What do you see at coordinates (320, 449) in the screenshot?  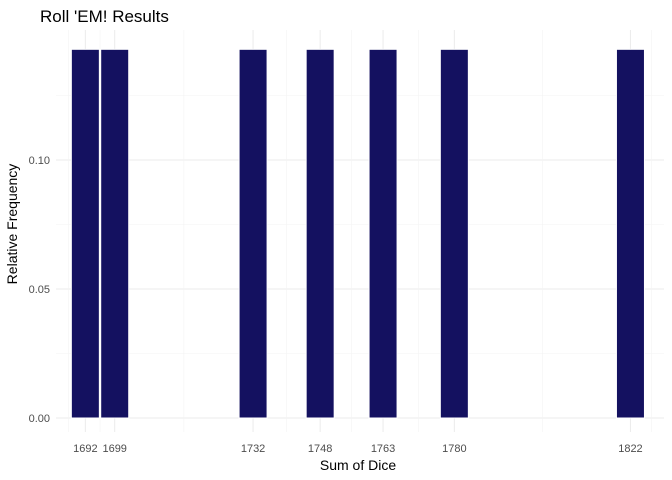 I see `x-tick-label: 1748` at bounding box center [320, 449].